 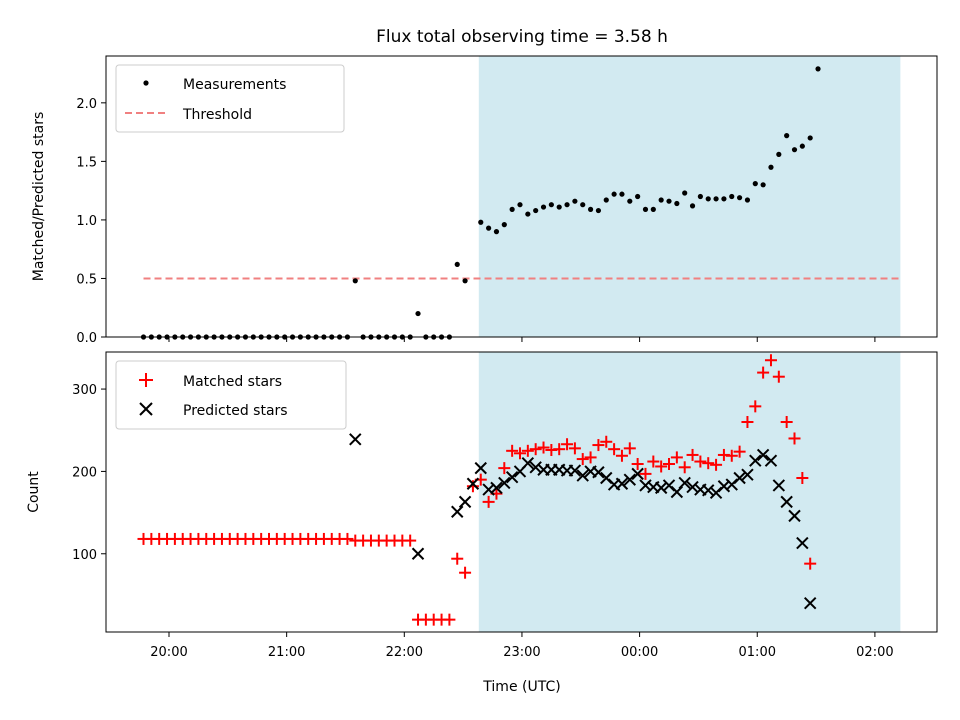 What do you see at coordinates (146, 409) in the screenshot?
I see `legend-marker-predicted` at bounding box center [146, 409].